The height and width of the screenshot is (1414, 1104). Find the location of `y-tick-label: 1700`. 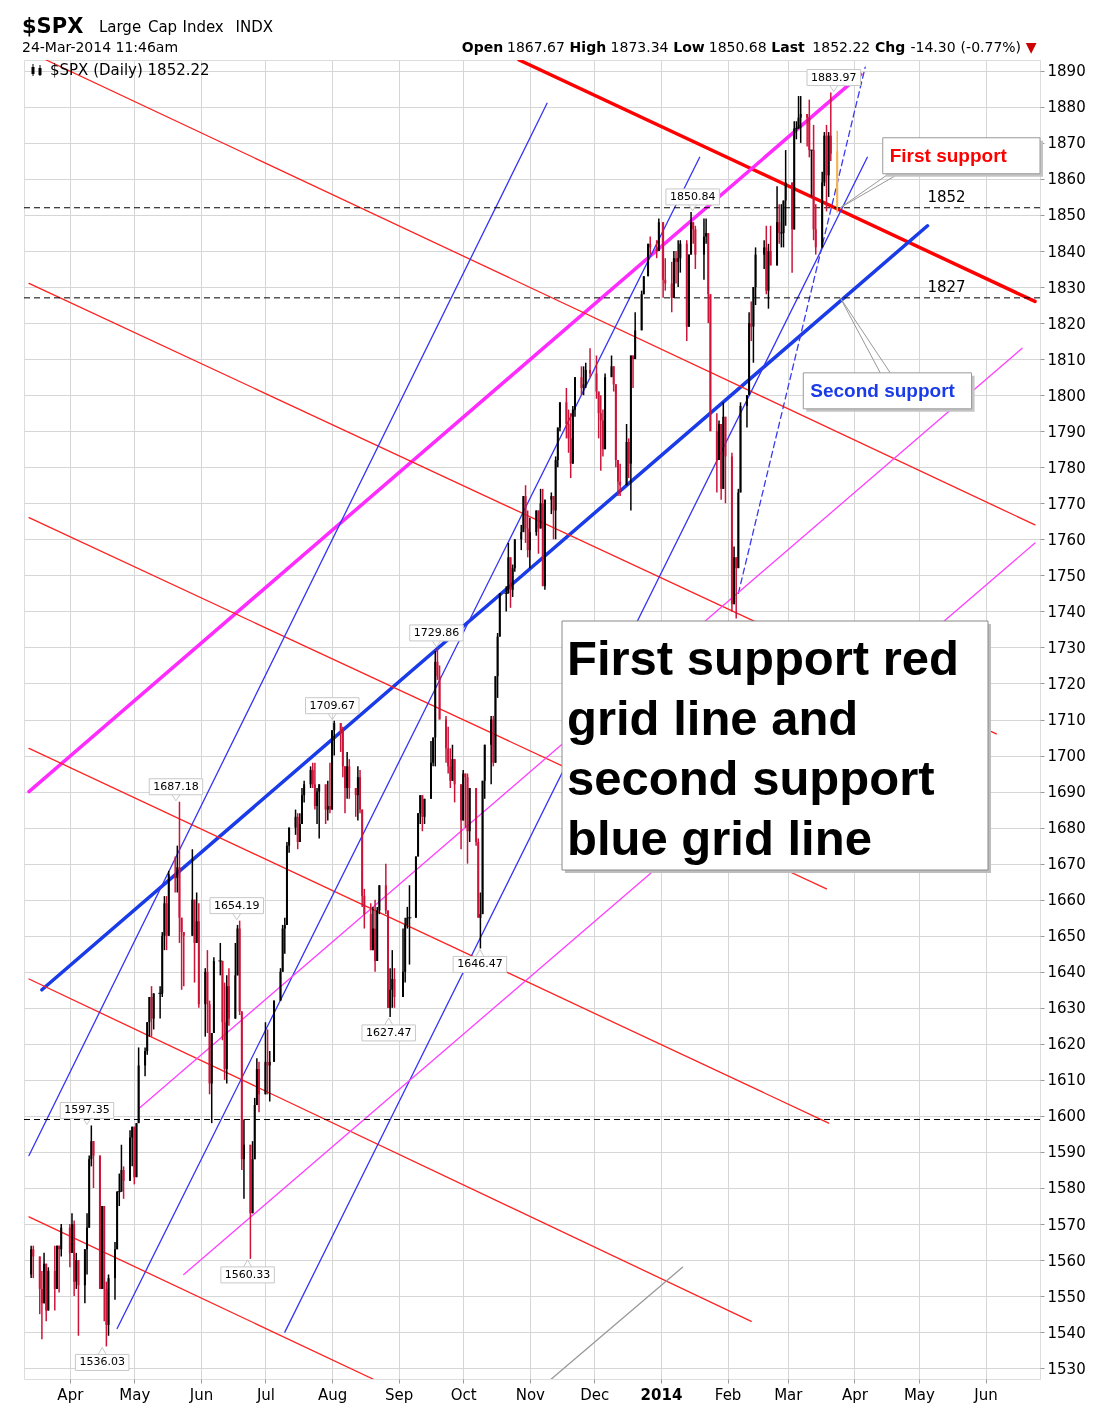

y-tick-label: 1700 is located at coordinates (1066, 756).